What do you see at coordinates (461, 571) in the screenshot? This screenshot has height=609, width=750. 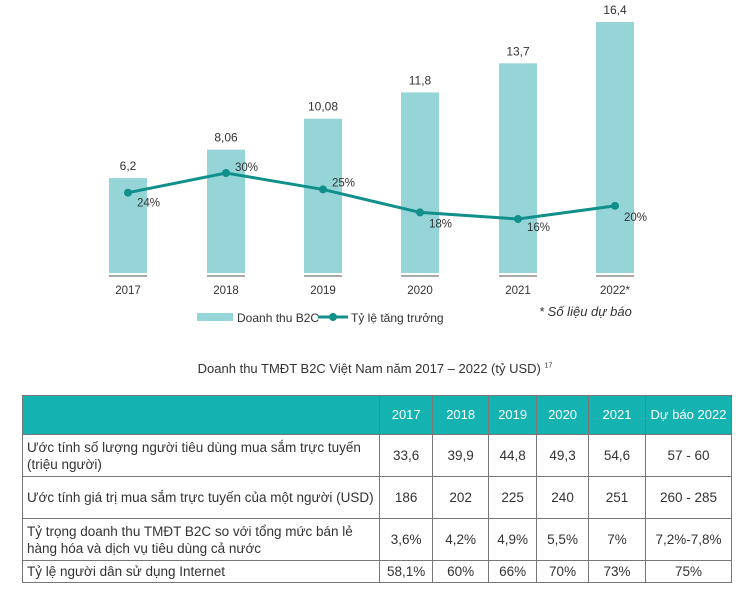 I see `table-cell: 60%` at bounding box center [461, 571].